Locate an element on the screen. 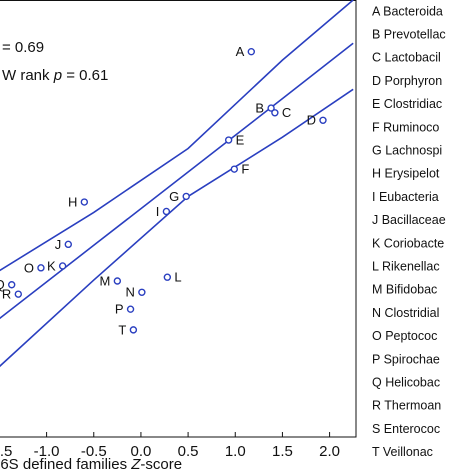 The height and width of the screenshot is (474, 474). x-tick-label: 1.0 is located at coordinates (235, 451).